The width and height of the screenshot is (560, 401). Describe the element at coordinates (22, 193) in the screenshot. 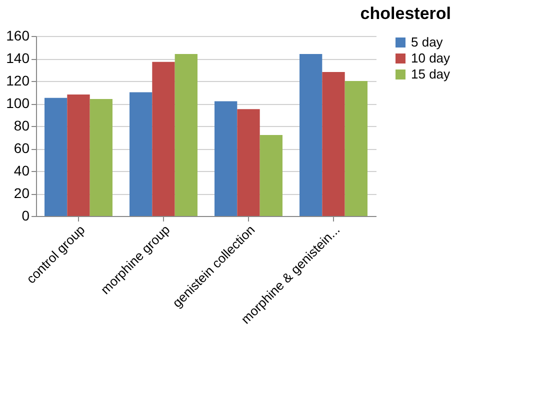

I see `y-tick-label: 20` at that location.